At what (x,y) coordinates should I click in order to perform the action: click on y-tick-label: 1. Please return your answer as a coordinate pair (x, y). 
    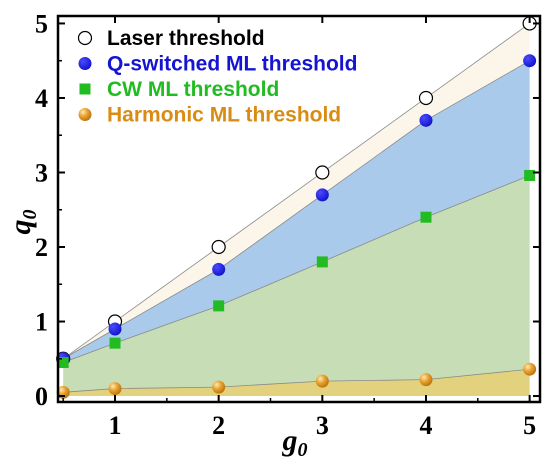
    Looking at the image, I should click on (41, 322).